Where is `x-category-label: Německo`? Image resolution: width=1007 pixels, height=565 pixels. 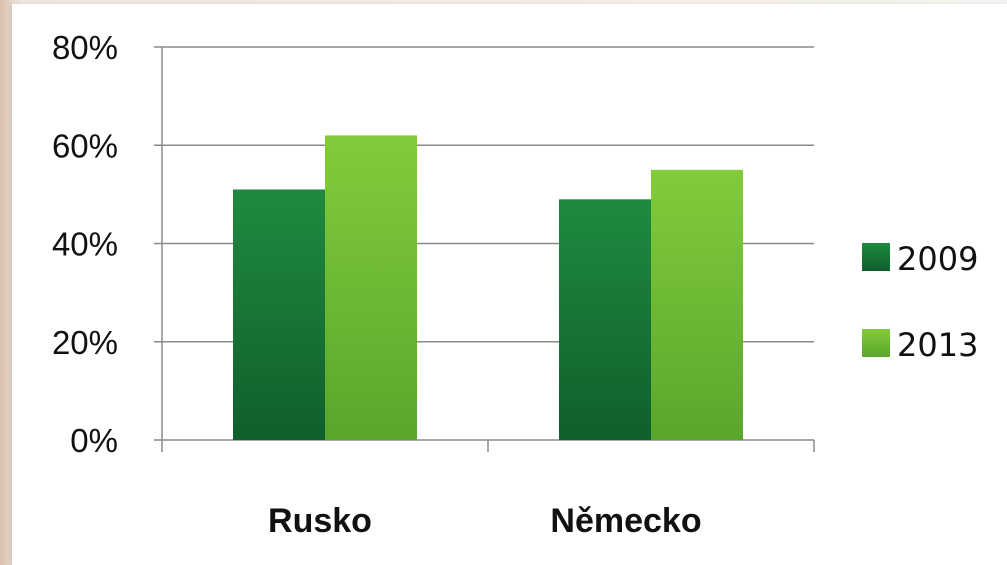 x-category-label: Německo is located at coordinates (625, 521).